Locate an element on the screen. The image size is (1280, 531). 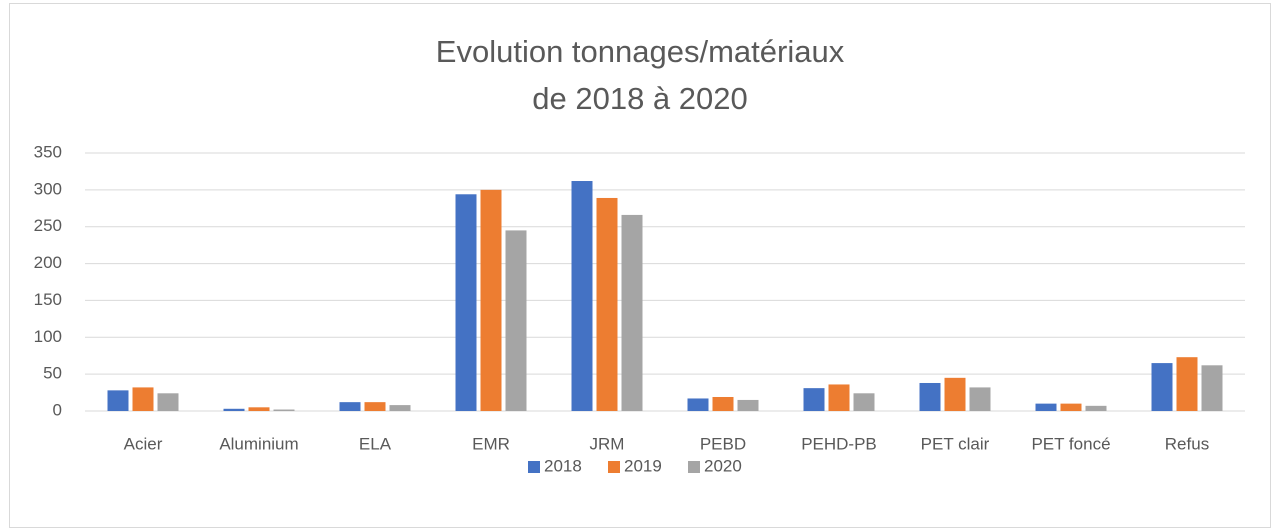
x-tick-label: PET clair is located at coordinates (955, 443).